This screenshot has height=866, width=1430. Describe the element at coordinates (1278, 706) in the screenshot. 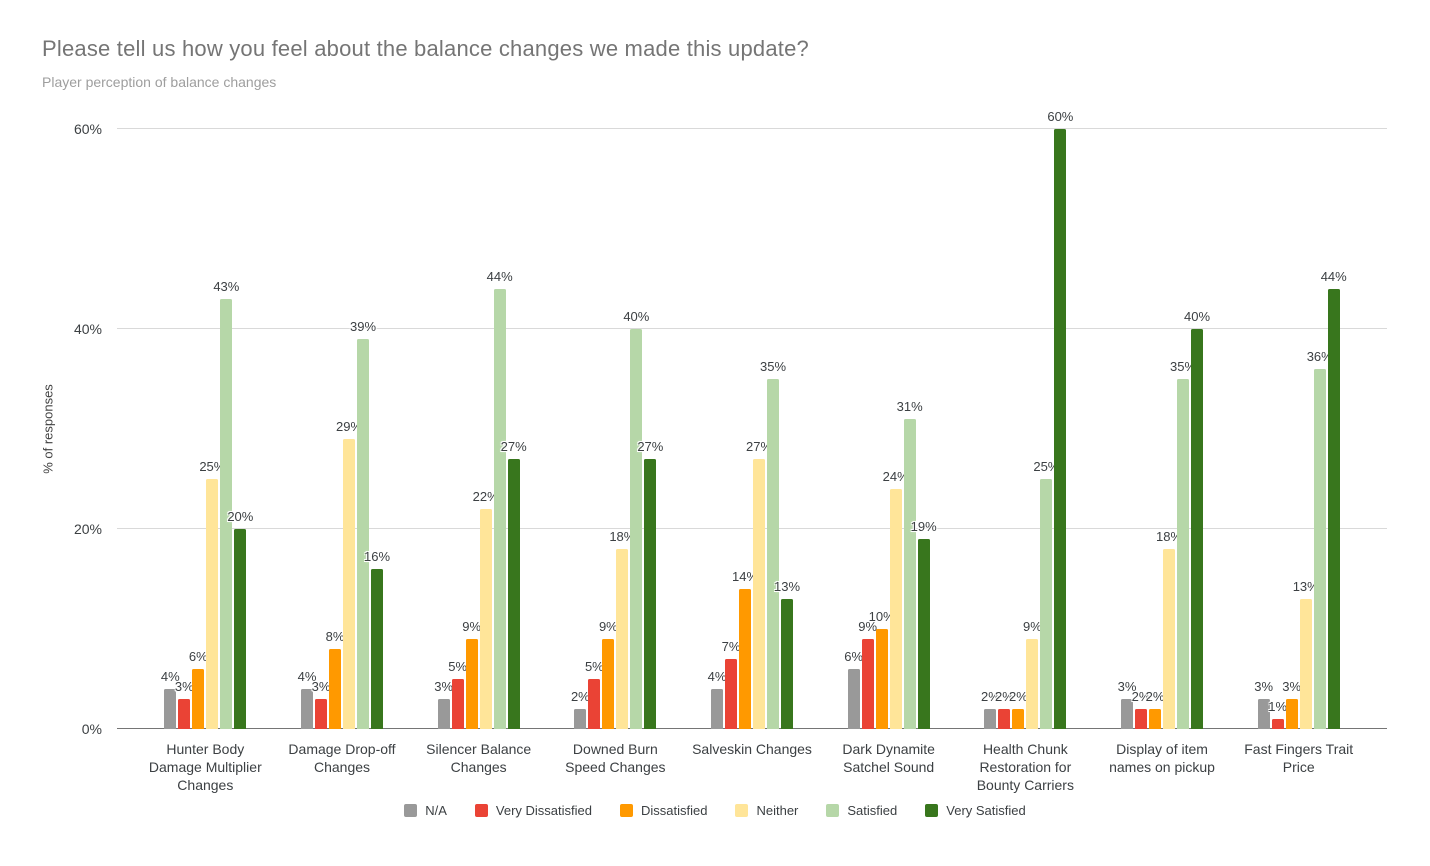

I see `bar-value-label: 1%` at that location.